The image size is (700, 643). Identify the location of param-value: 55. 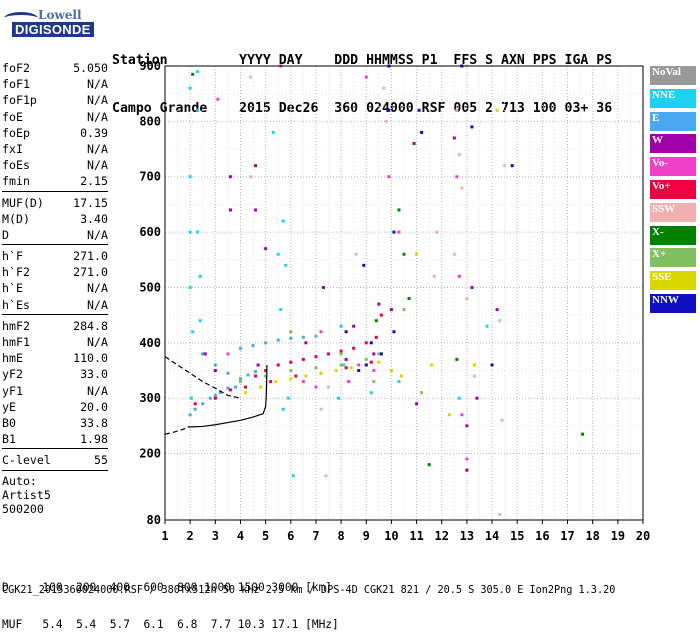
(101, 460).